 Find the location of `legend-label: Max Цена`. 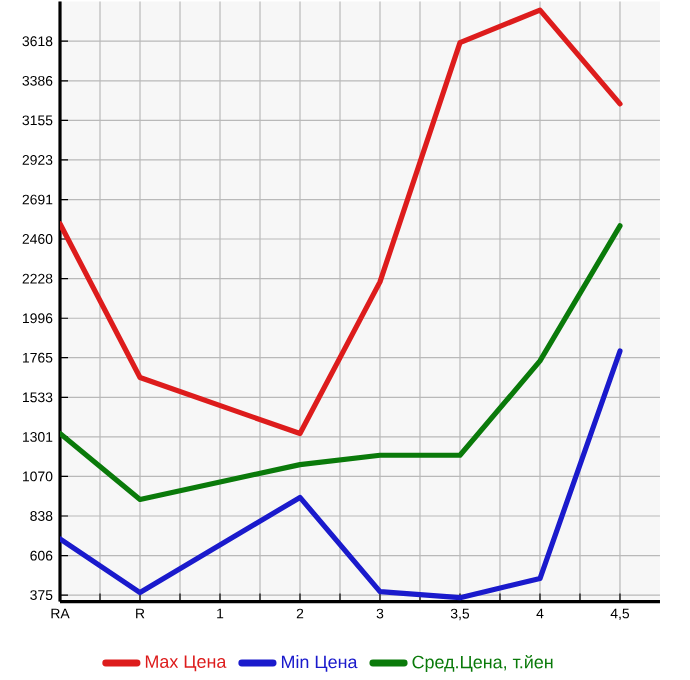

legend-label: Max Цена is located at coordinates (186, 663).